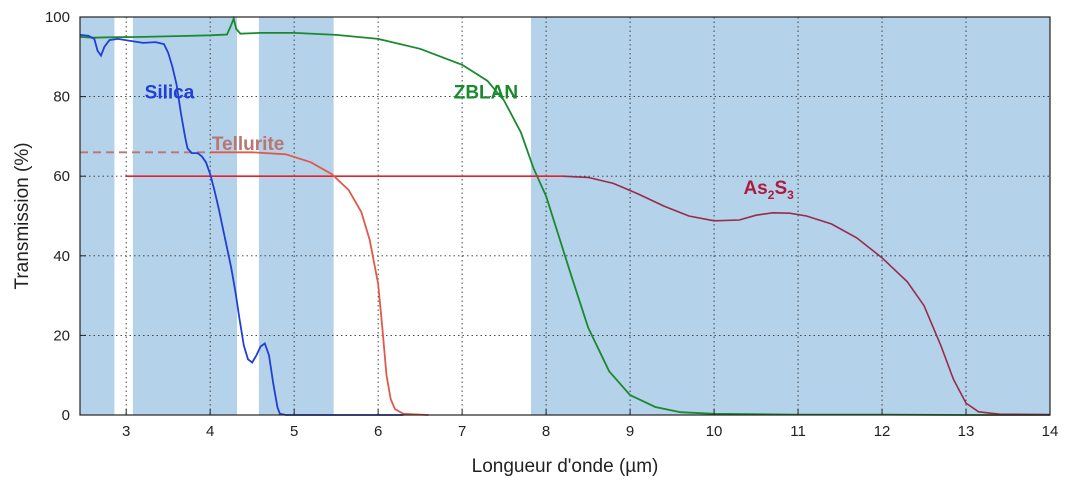 The height and width of the screenshot is (482, 1069). I want to click on series-label-tellurite: Tellurite, so click(248, 144).